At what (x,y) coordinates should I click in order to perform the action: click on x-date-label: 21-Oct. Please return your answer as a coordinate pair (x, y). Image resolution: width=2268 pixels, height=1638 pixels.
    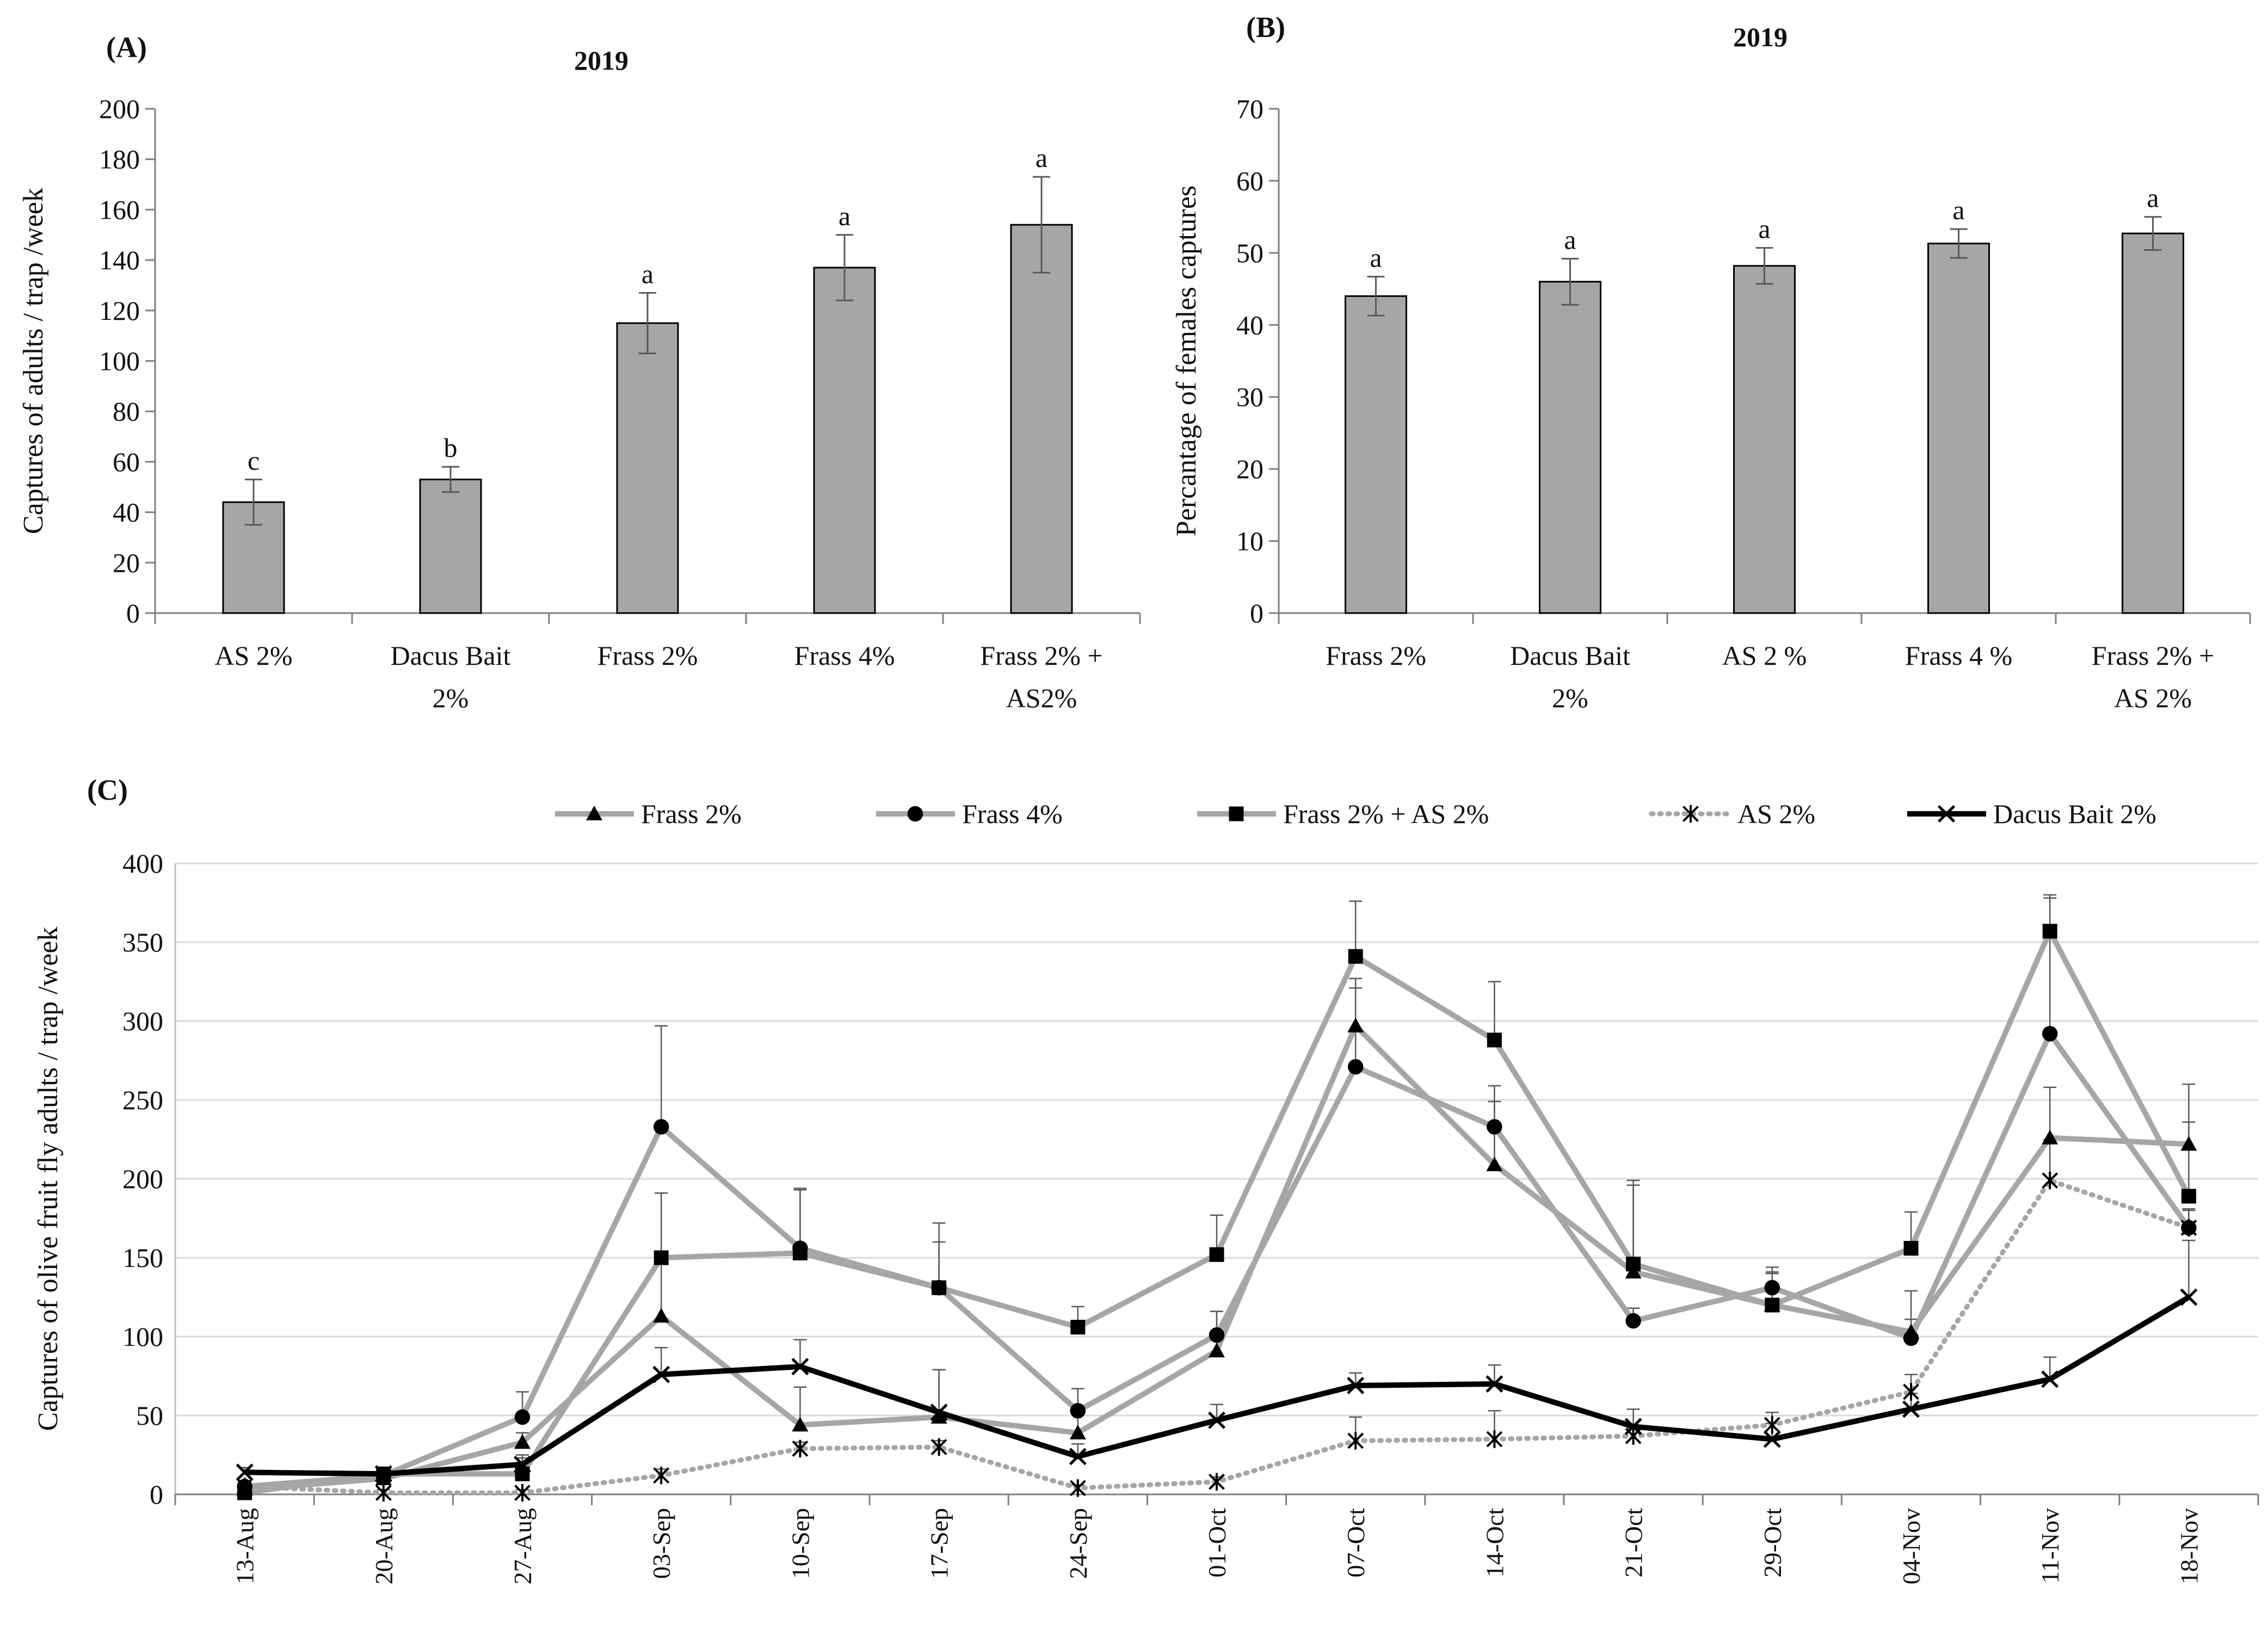
    Looking at the image, I should click on (1634, 1543).